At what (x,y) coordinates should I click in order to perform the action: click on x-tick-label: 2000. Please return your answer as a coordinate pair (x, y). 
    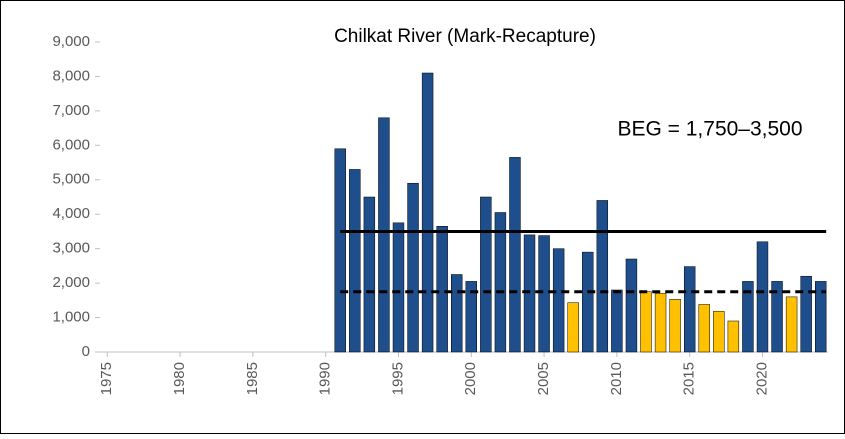
    Looking at the image, I should click on (470, 378).